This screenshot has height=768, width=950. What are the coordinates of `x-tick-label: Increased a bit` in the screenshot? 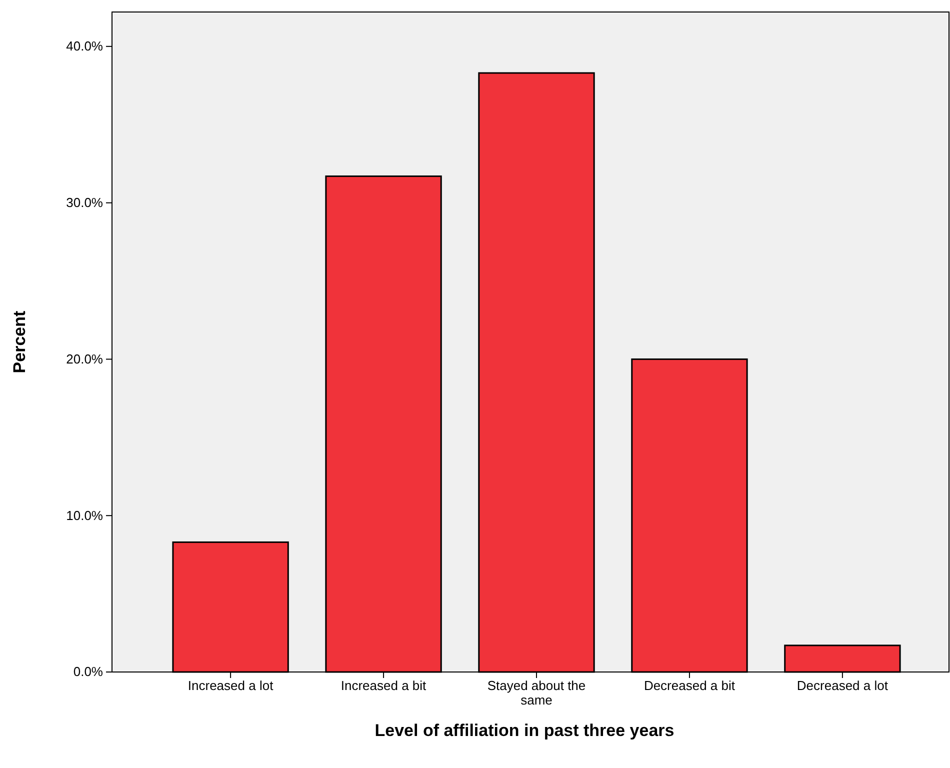 It's located at (383, 686).